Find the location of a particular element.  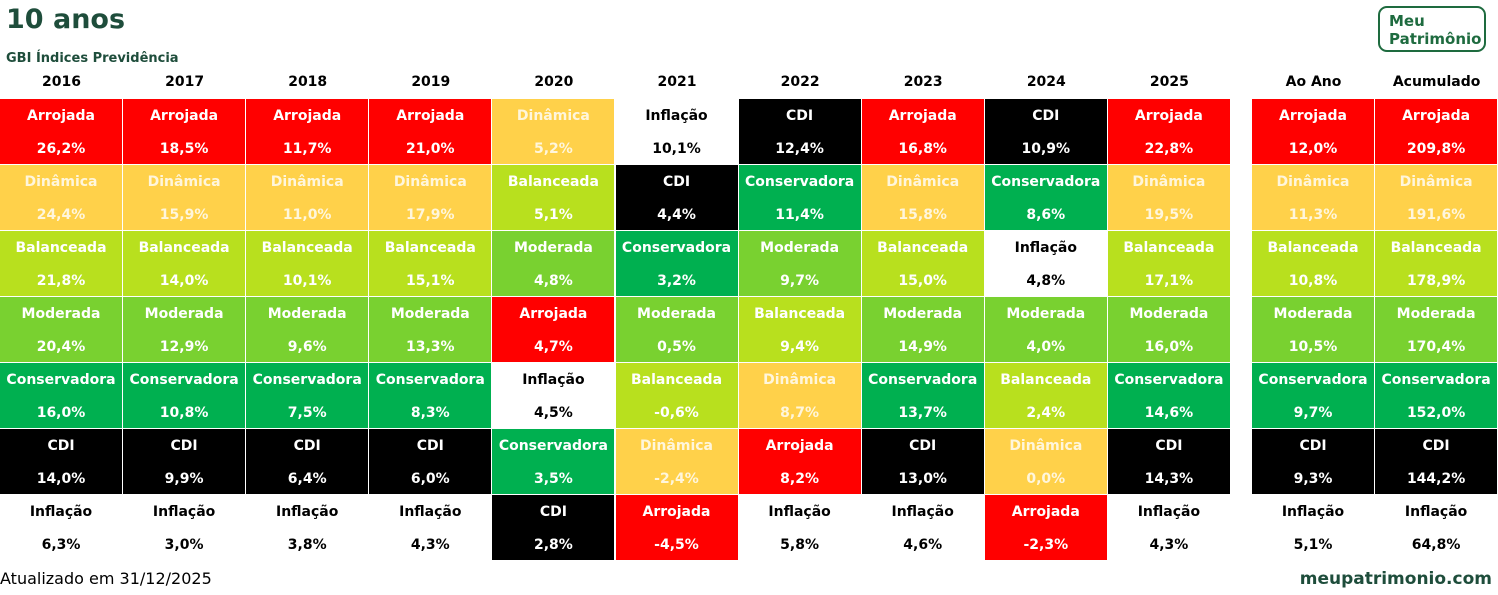

cell-value: 13,7% is located at coordinates (922, 413).